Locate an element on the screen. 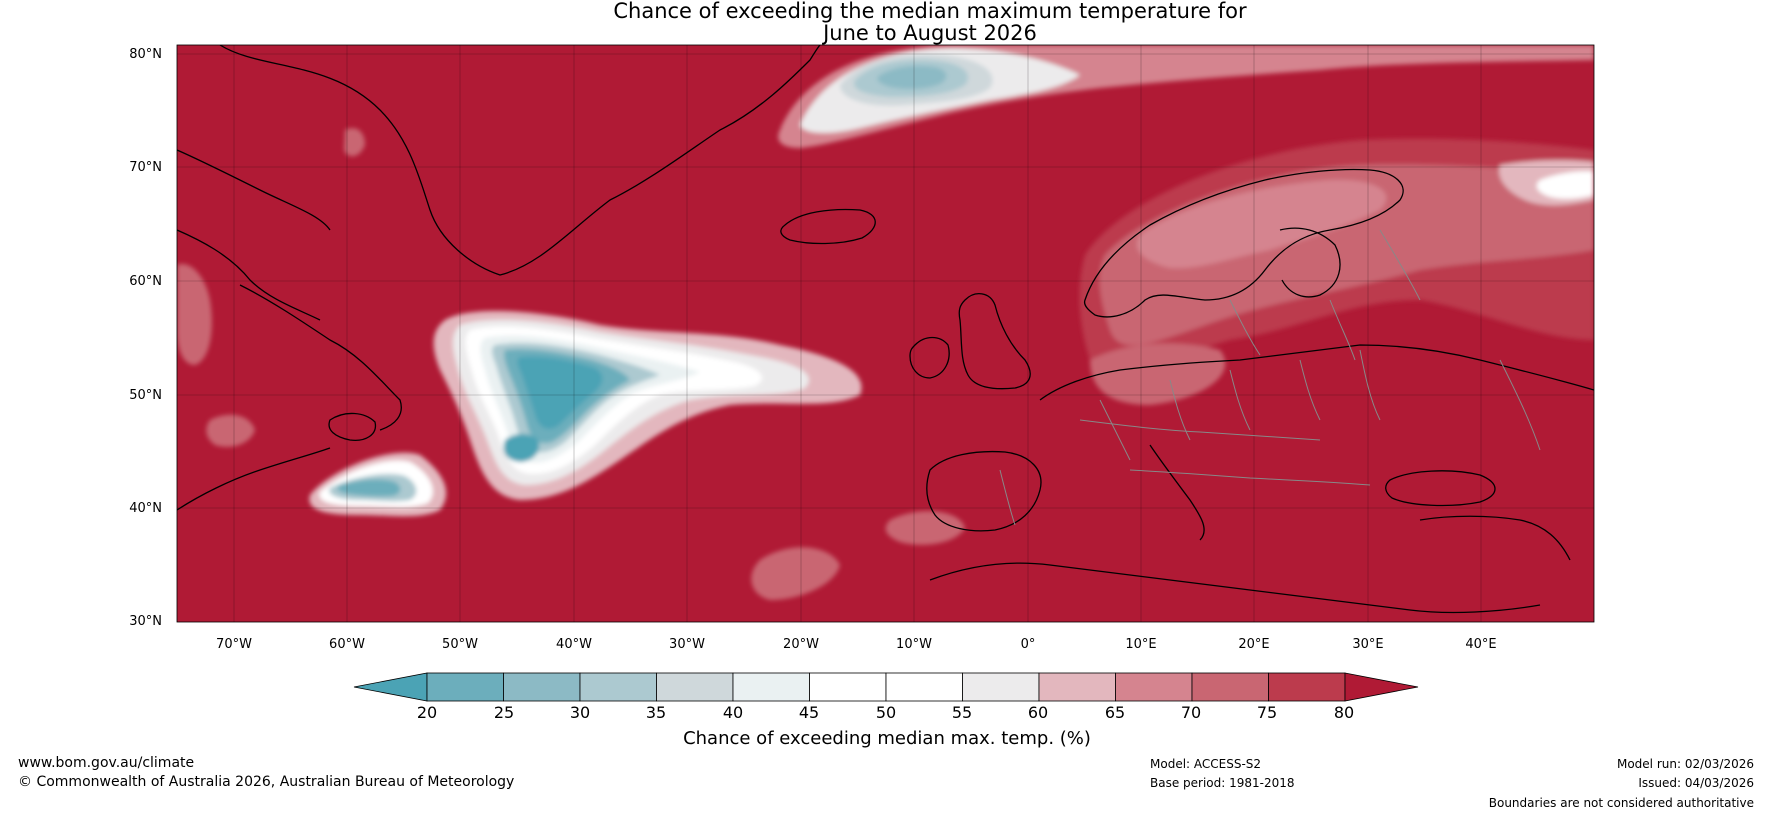 Image resolution: width=1770 pixels, height=816 pixels. map-title-line2: June to August 2026 is located at coordinates (930, 33).